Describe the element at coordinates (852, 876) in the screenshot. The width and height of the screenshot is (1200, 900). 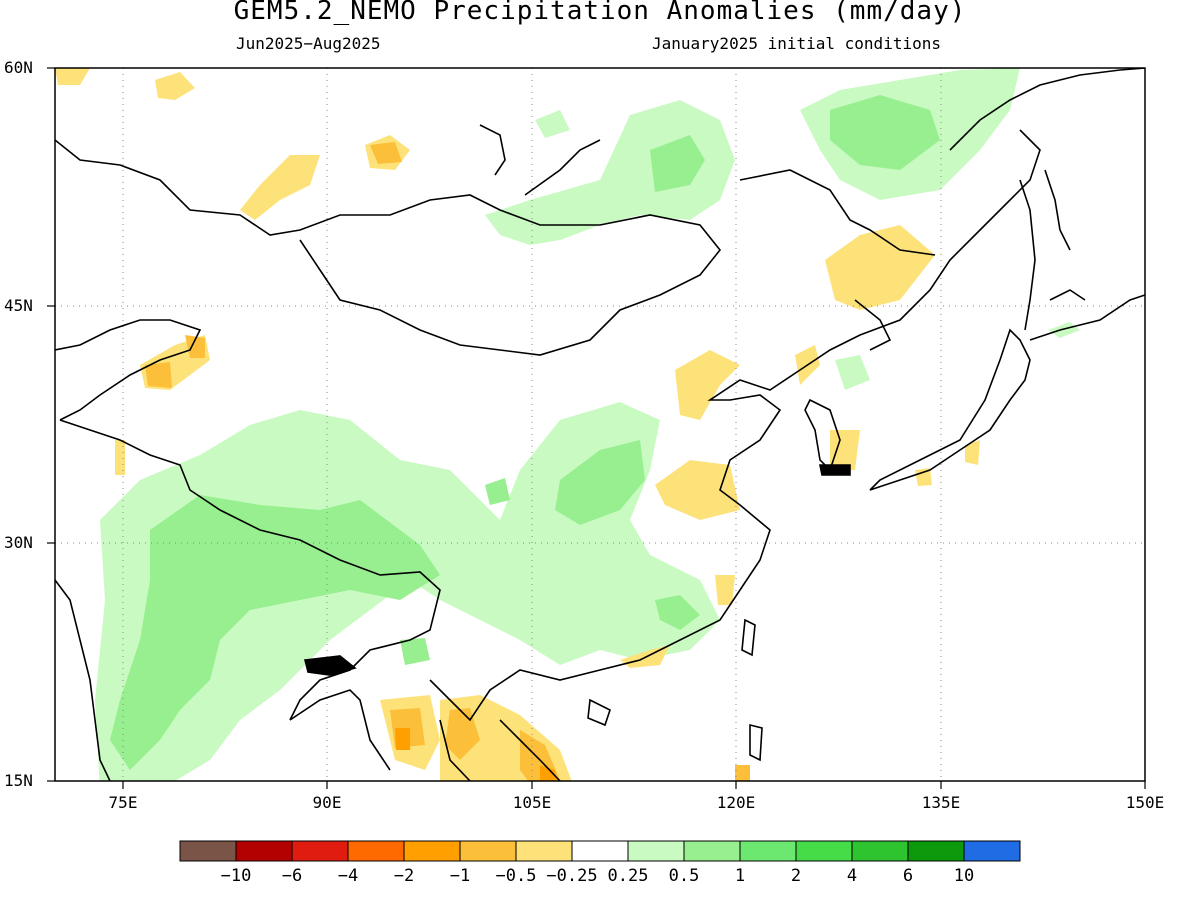
I see `colorbar-label: 4` at that location.